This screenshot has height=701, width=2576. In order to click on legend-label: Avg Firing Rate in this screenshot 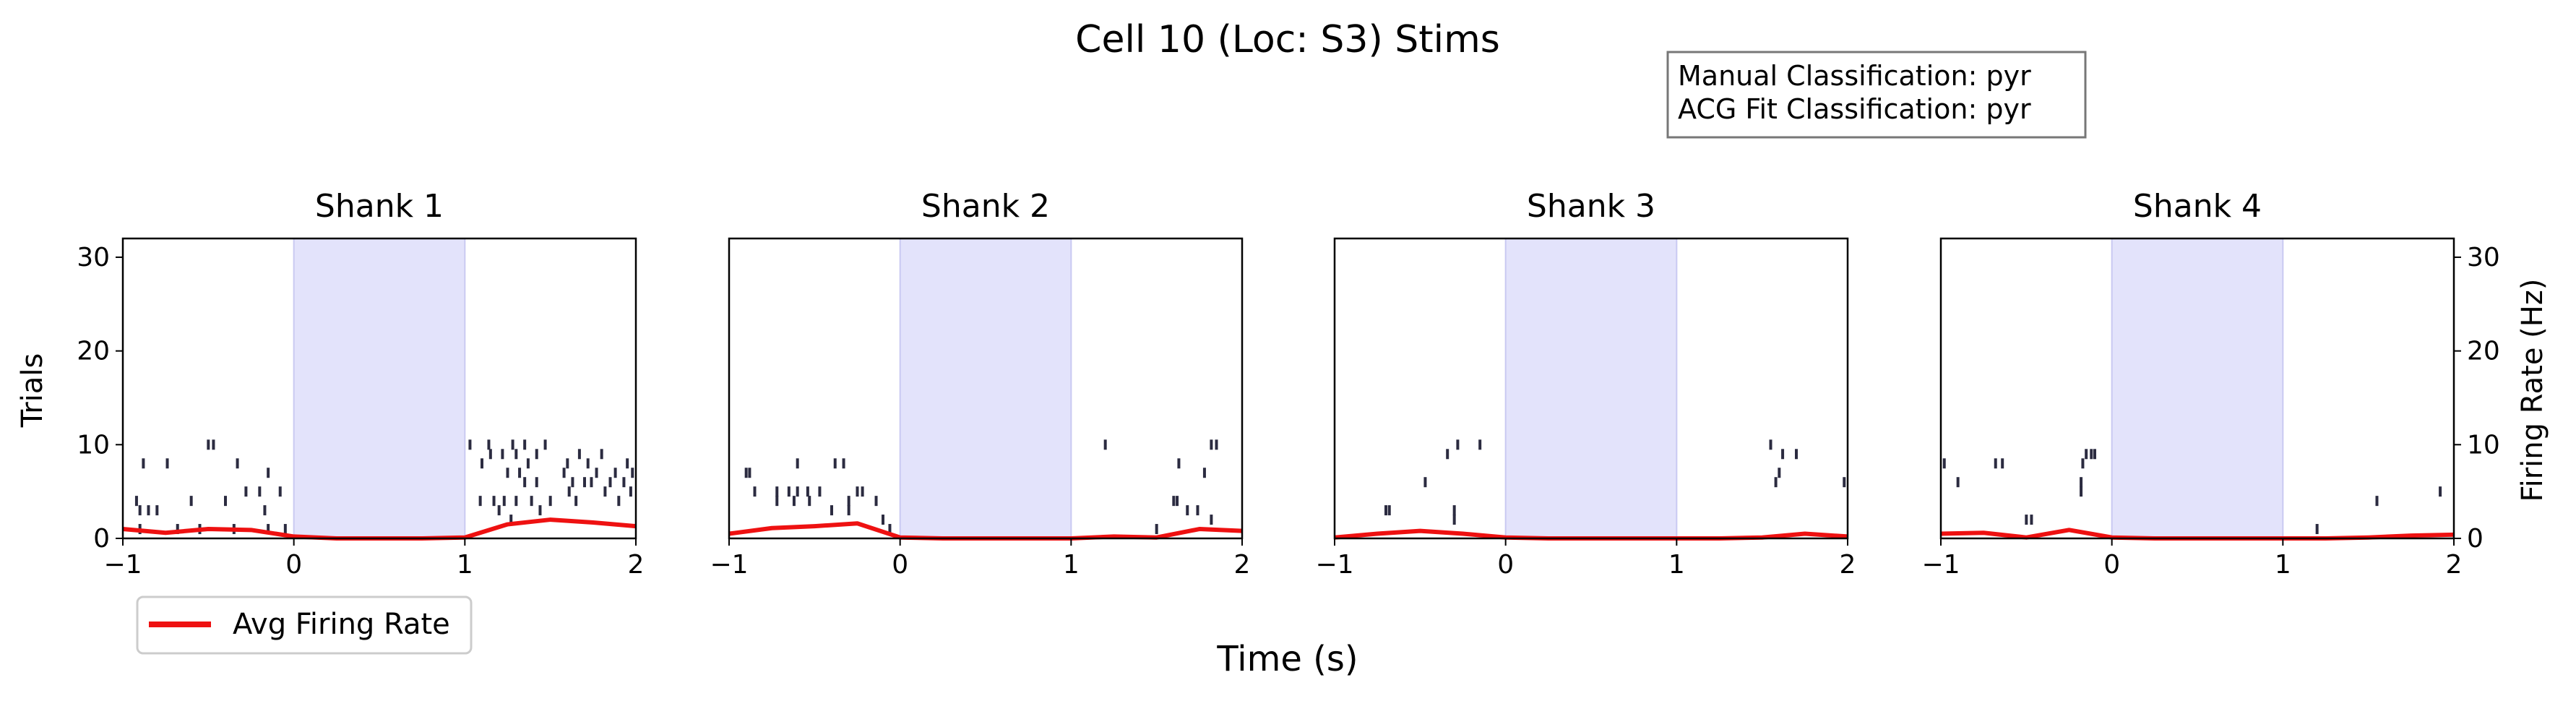, I will do `click(341, 624)`.